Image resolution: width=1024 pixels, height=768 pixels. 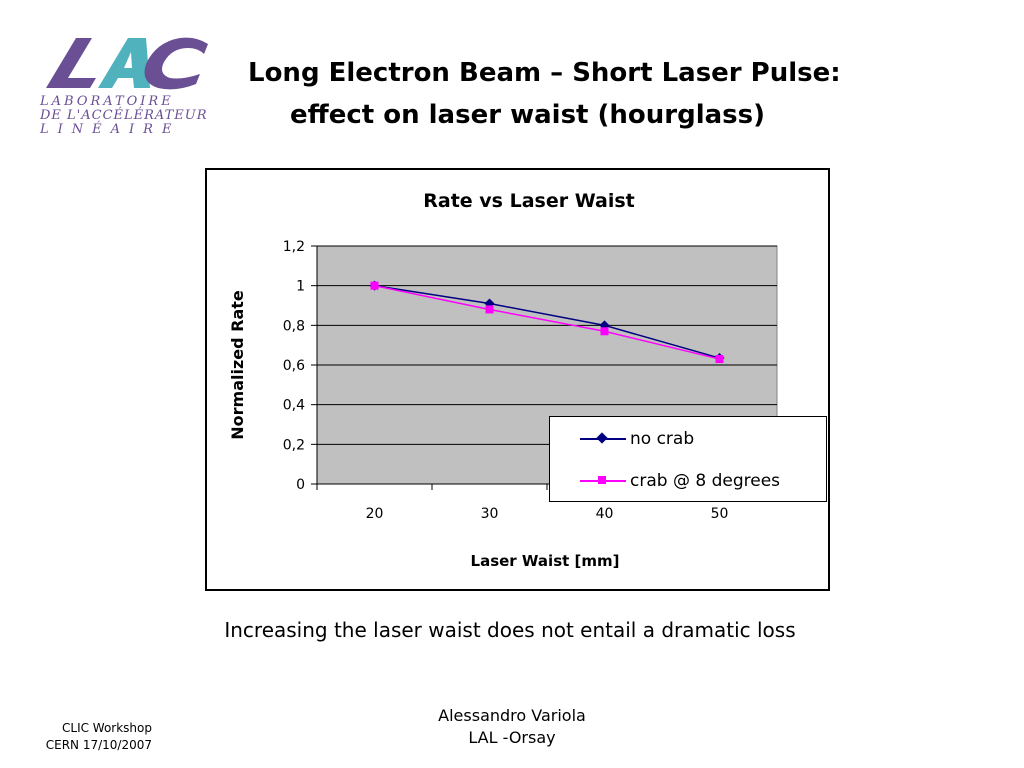 I want to click on legend-label-crab: crab @ 8 degrees, so click(x=705, y=481).